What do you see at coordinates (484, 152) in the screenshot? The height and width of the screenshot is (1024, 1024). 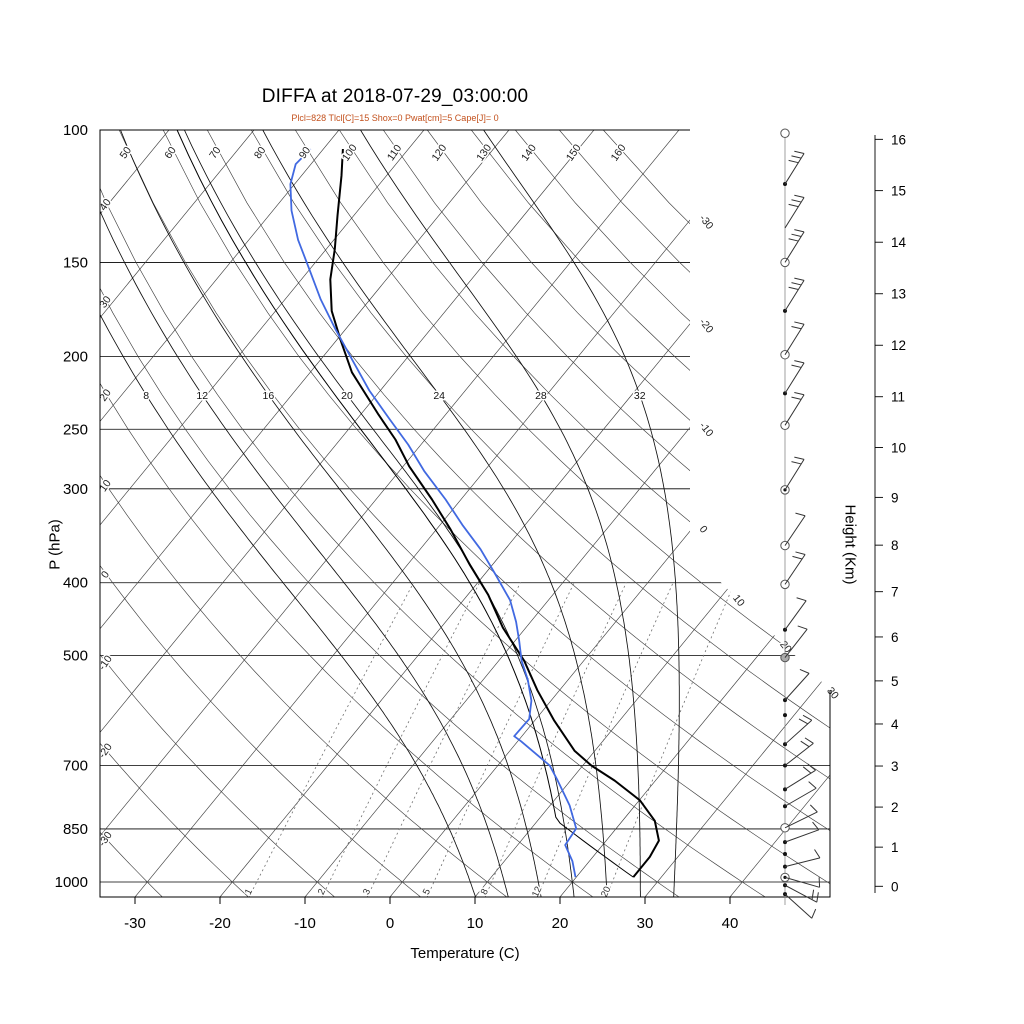 I see `grid-label: 130` at bounding box center [484, 152].